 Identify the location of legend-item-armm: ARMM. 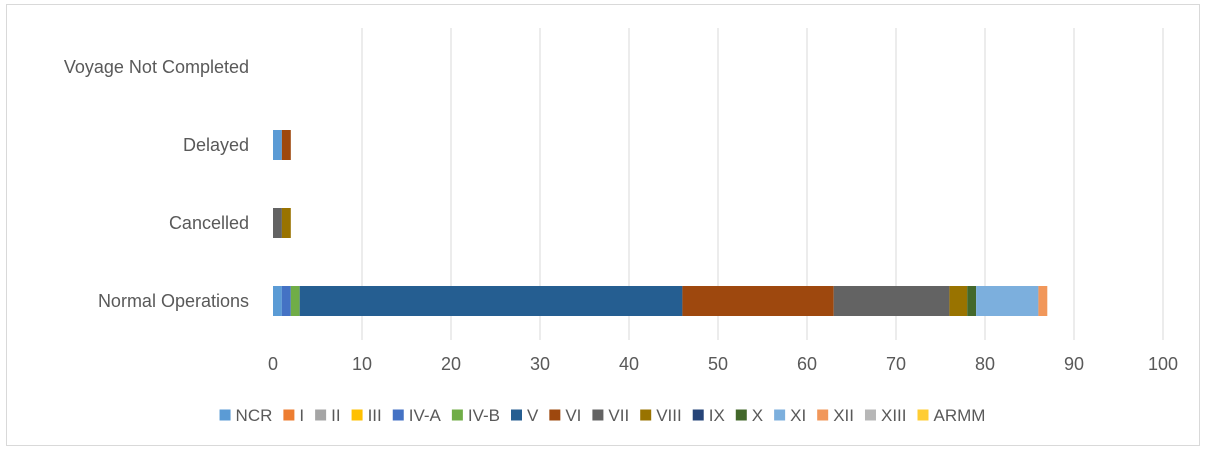
(951, 415).